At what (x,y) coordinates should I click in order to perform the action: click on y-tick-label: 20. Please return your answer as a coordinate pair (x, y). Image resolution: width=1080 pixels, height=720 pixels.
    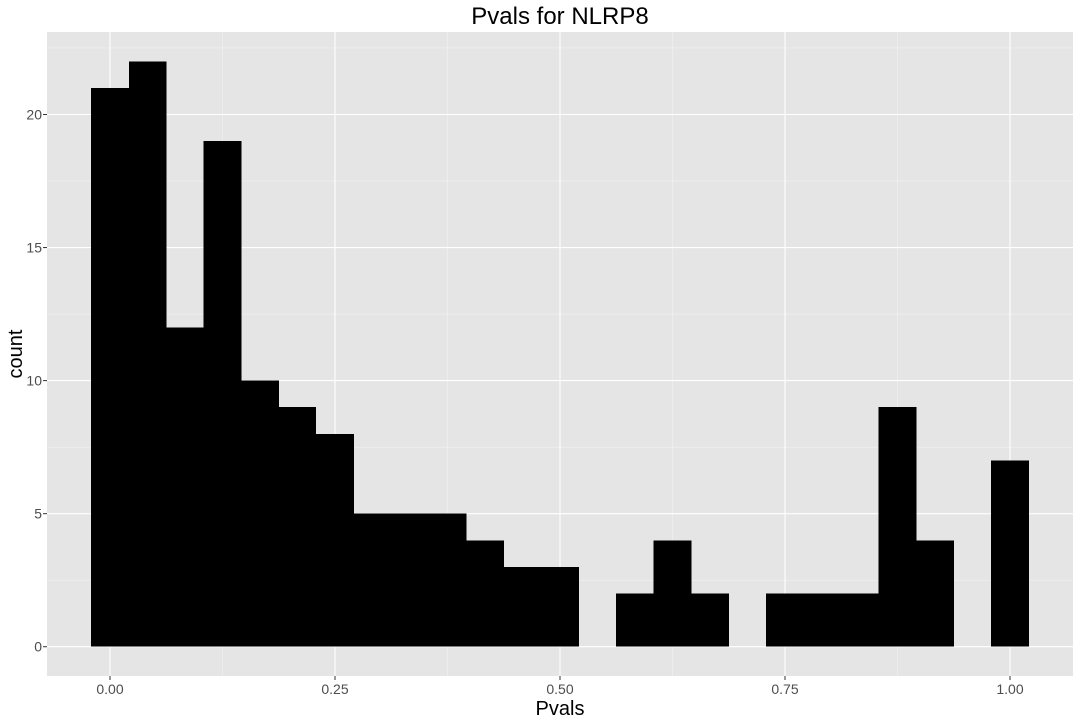
    Looking at the image, I should click on (34, 114).